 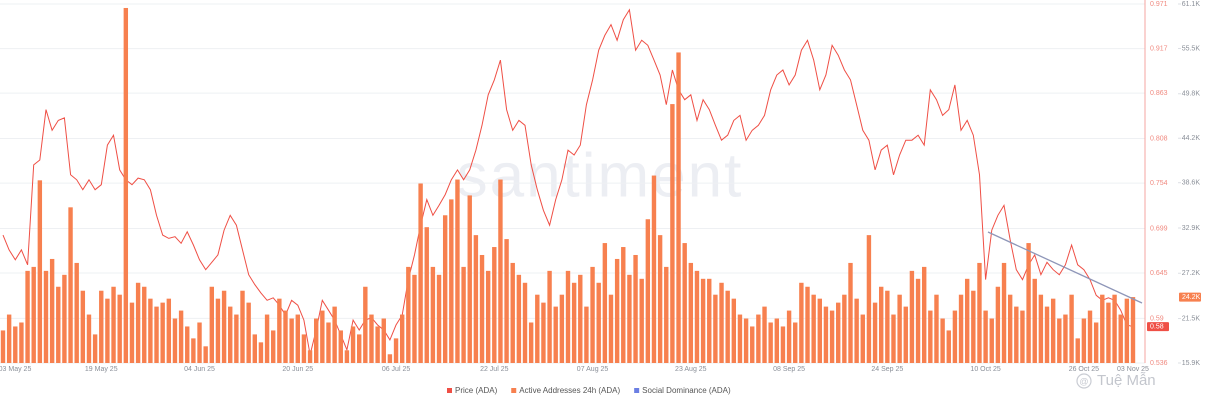 I want to click on credit-text: Tuệ Mẫn, so click(x=1126, y=380).